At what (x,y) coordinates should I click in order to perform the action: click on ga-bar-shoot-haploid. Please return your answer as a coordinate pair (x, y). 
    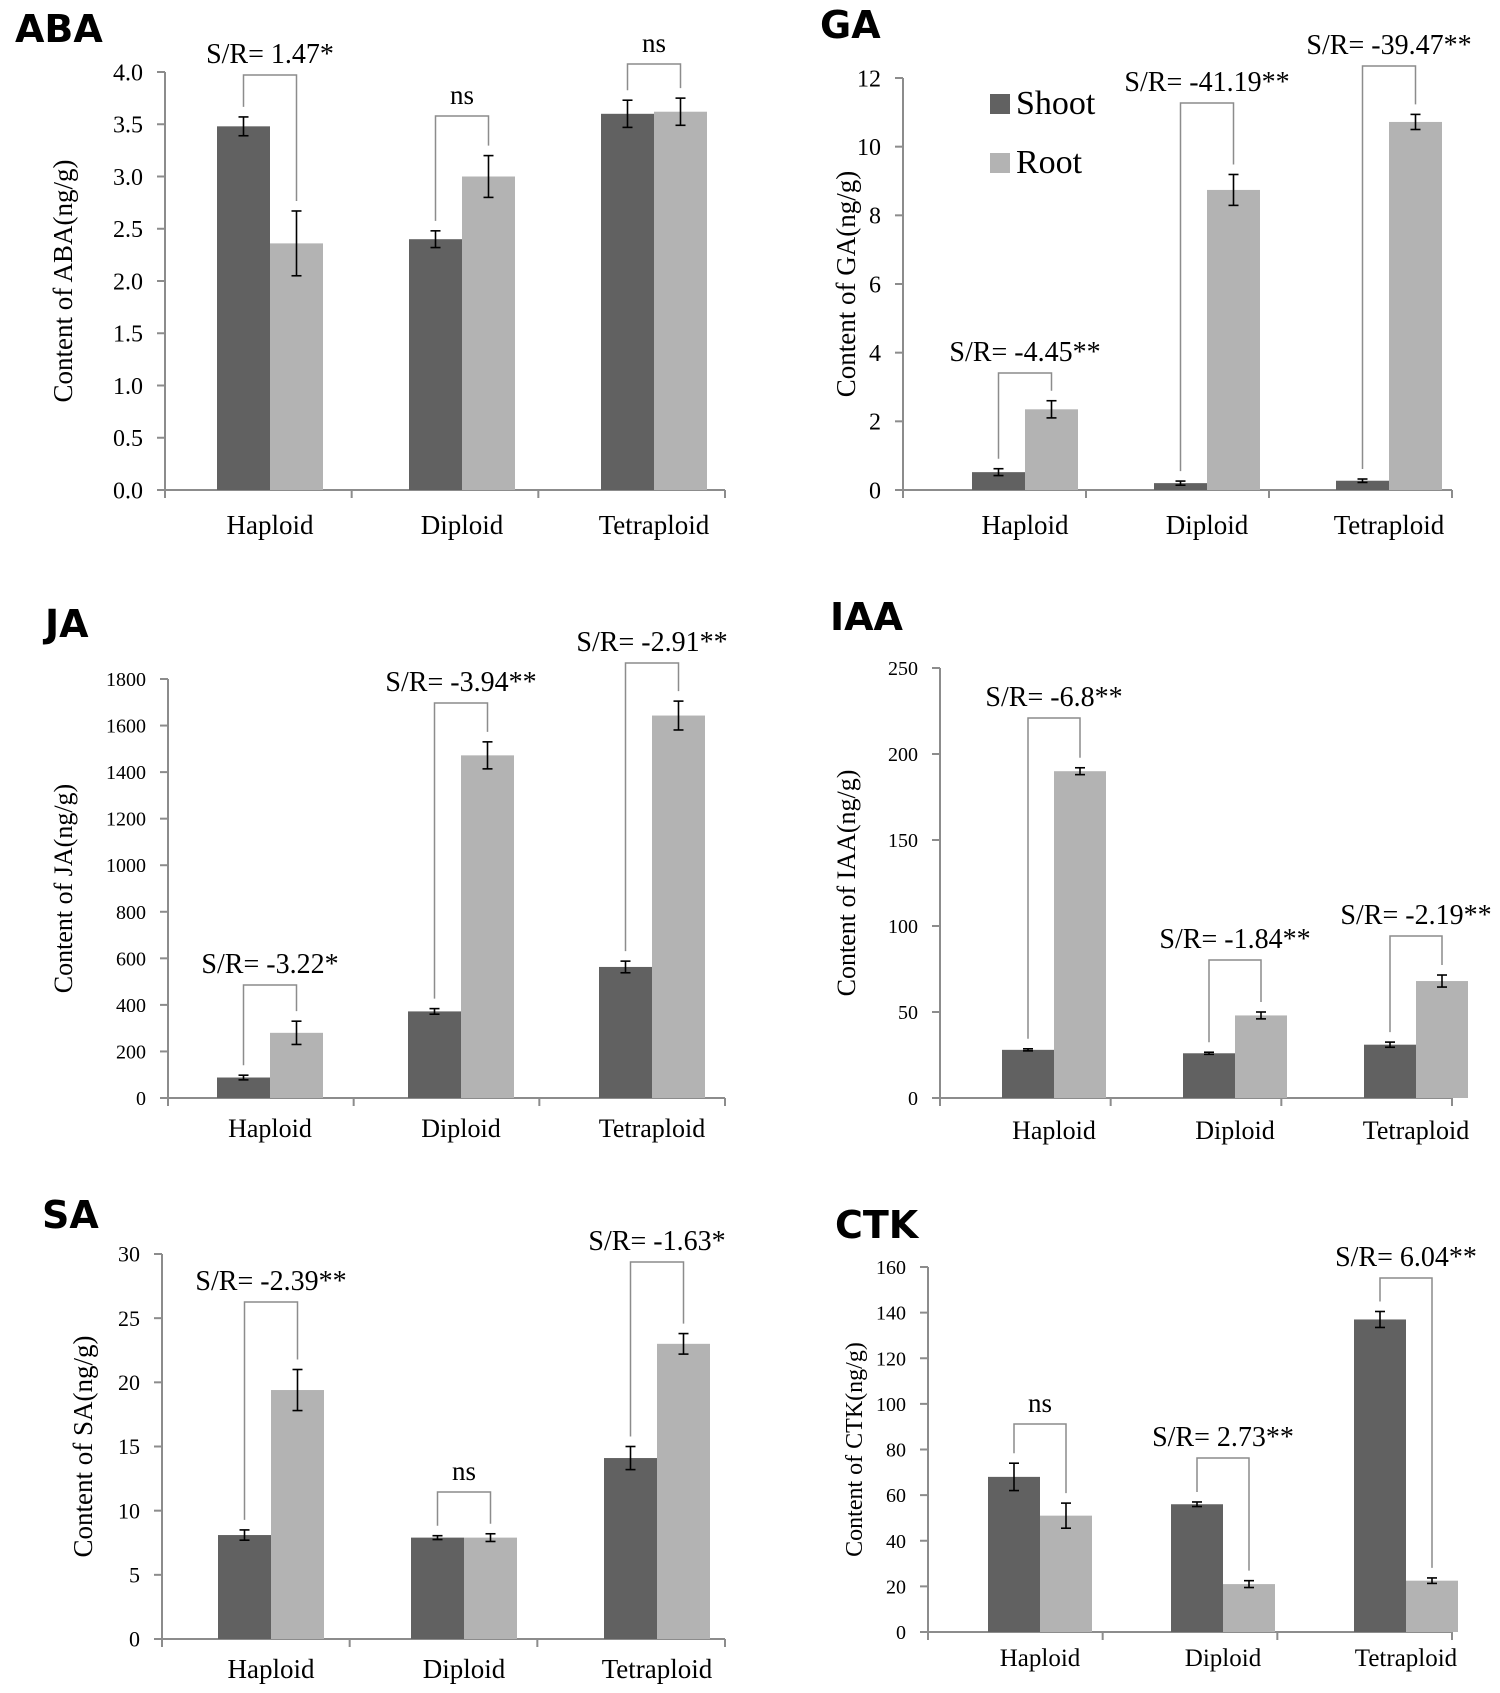
    Looking at the image, I should click on (998, 481).